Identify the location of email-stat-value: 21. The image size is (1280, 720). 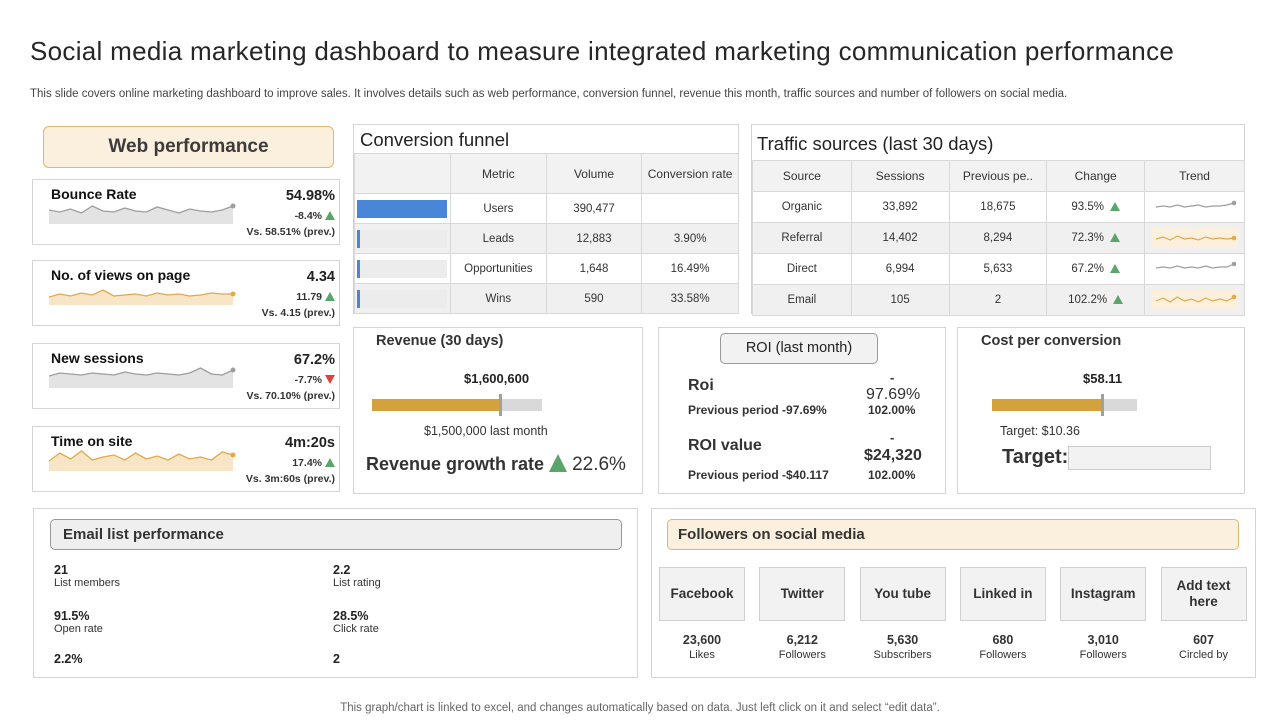
(61, 570).